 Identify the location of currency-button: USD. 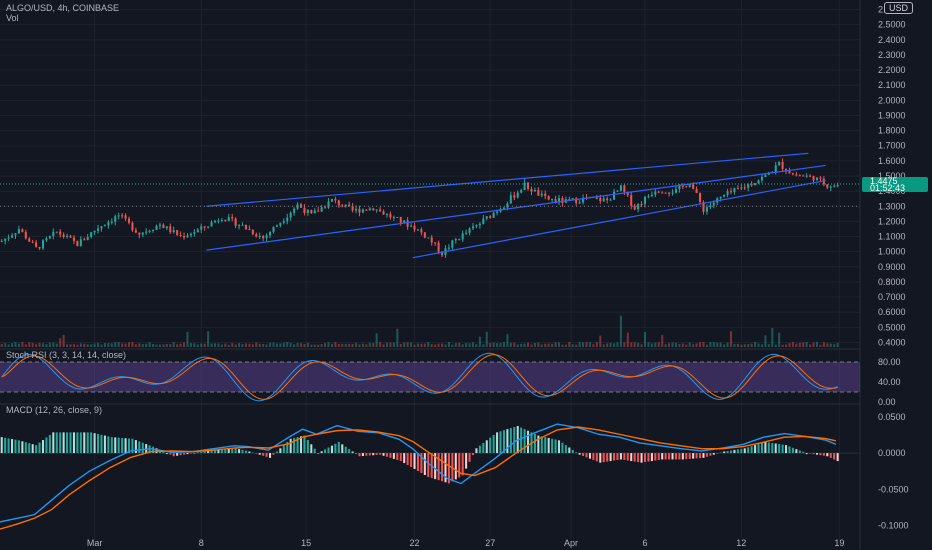
(899, 8).